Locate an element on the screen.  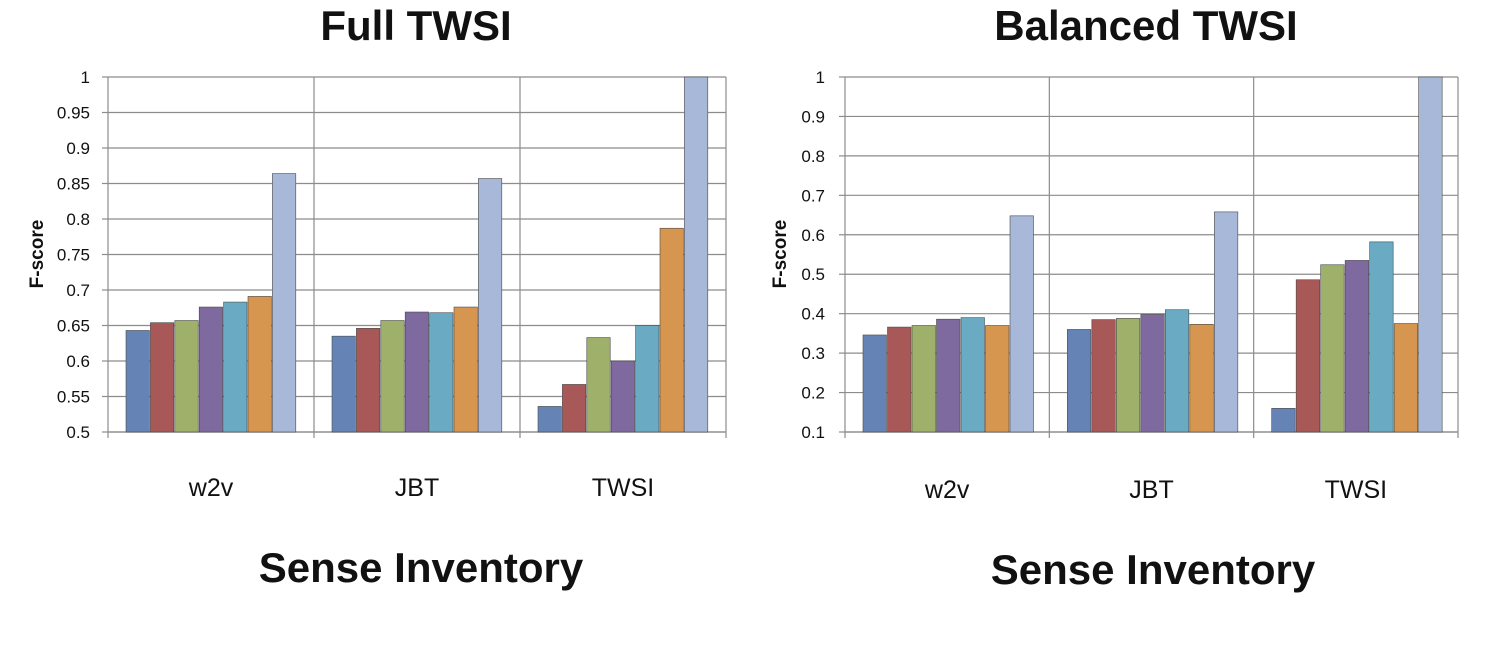
y-tick-label: 0.4 is located at coordinates (813, 314).